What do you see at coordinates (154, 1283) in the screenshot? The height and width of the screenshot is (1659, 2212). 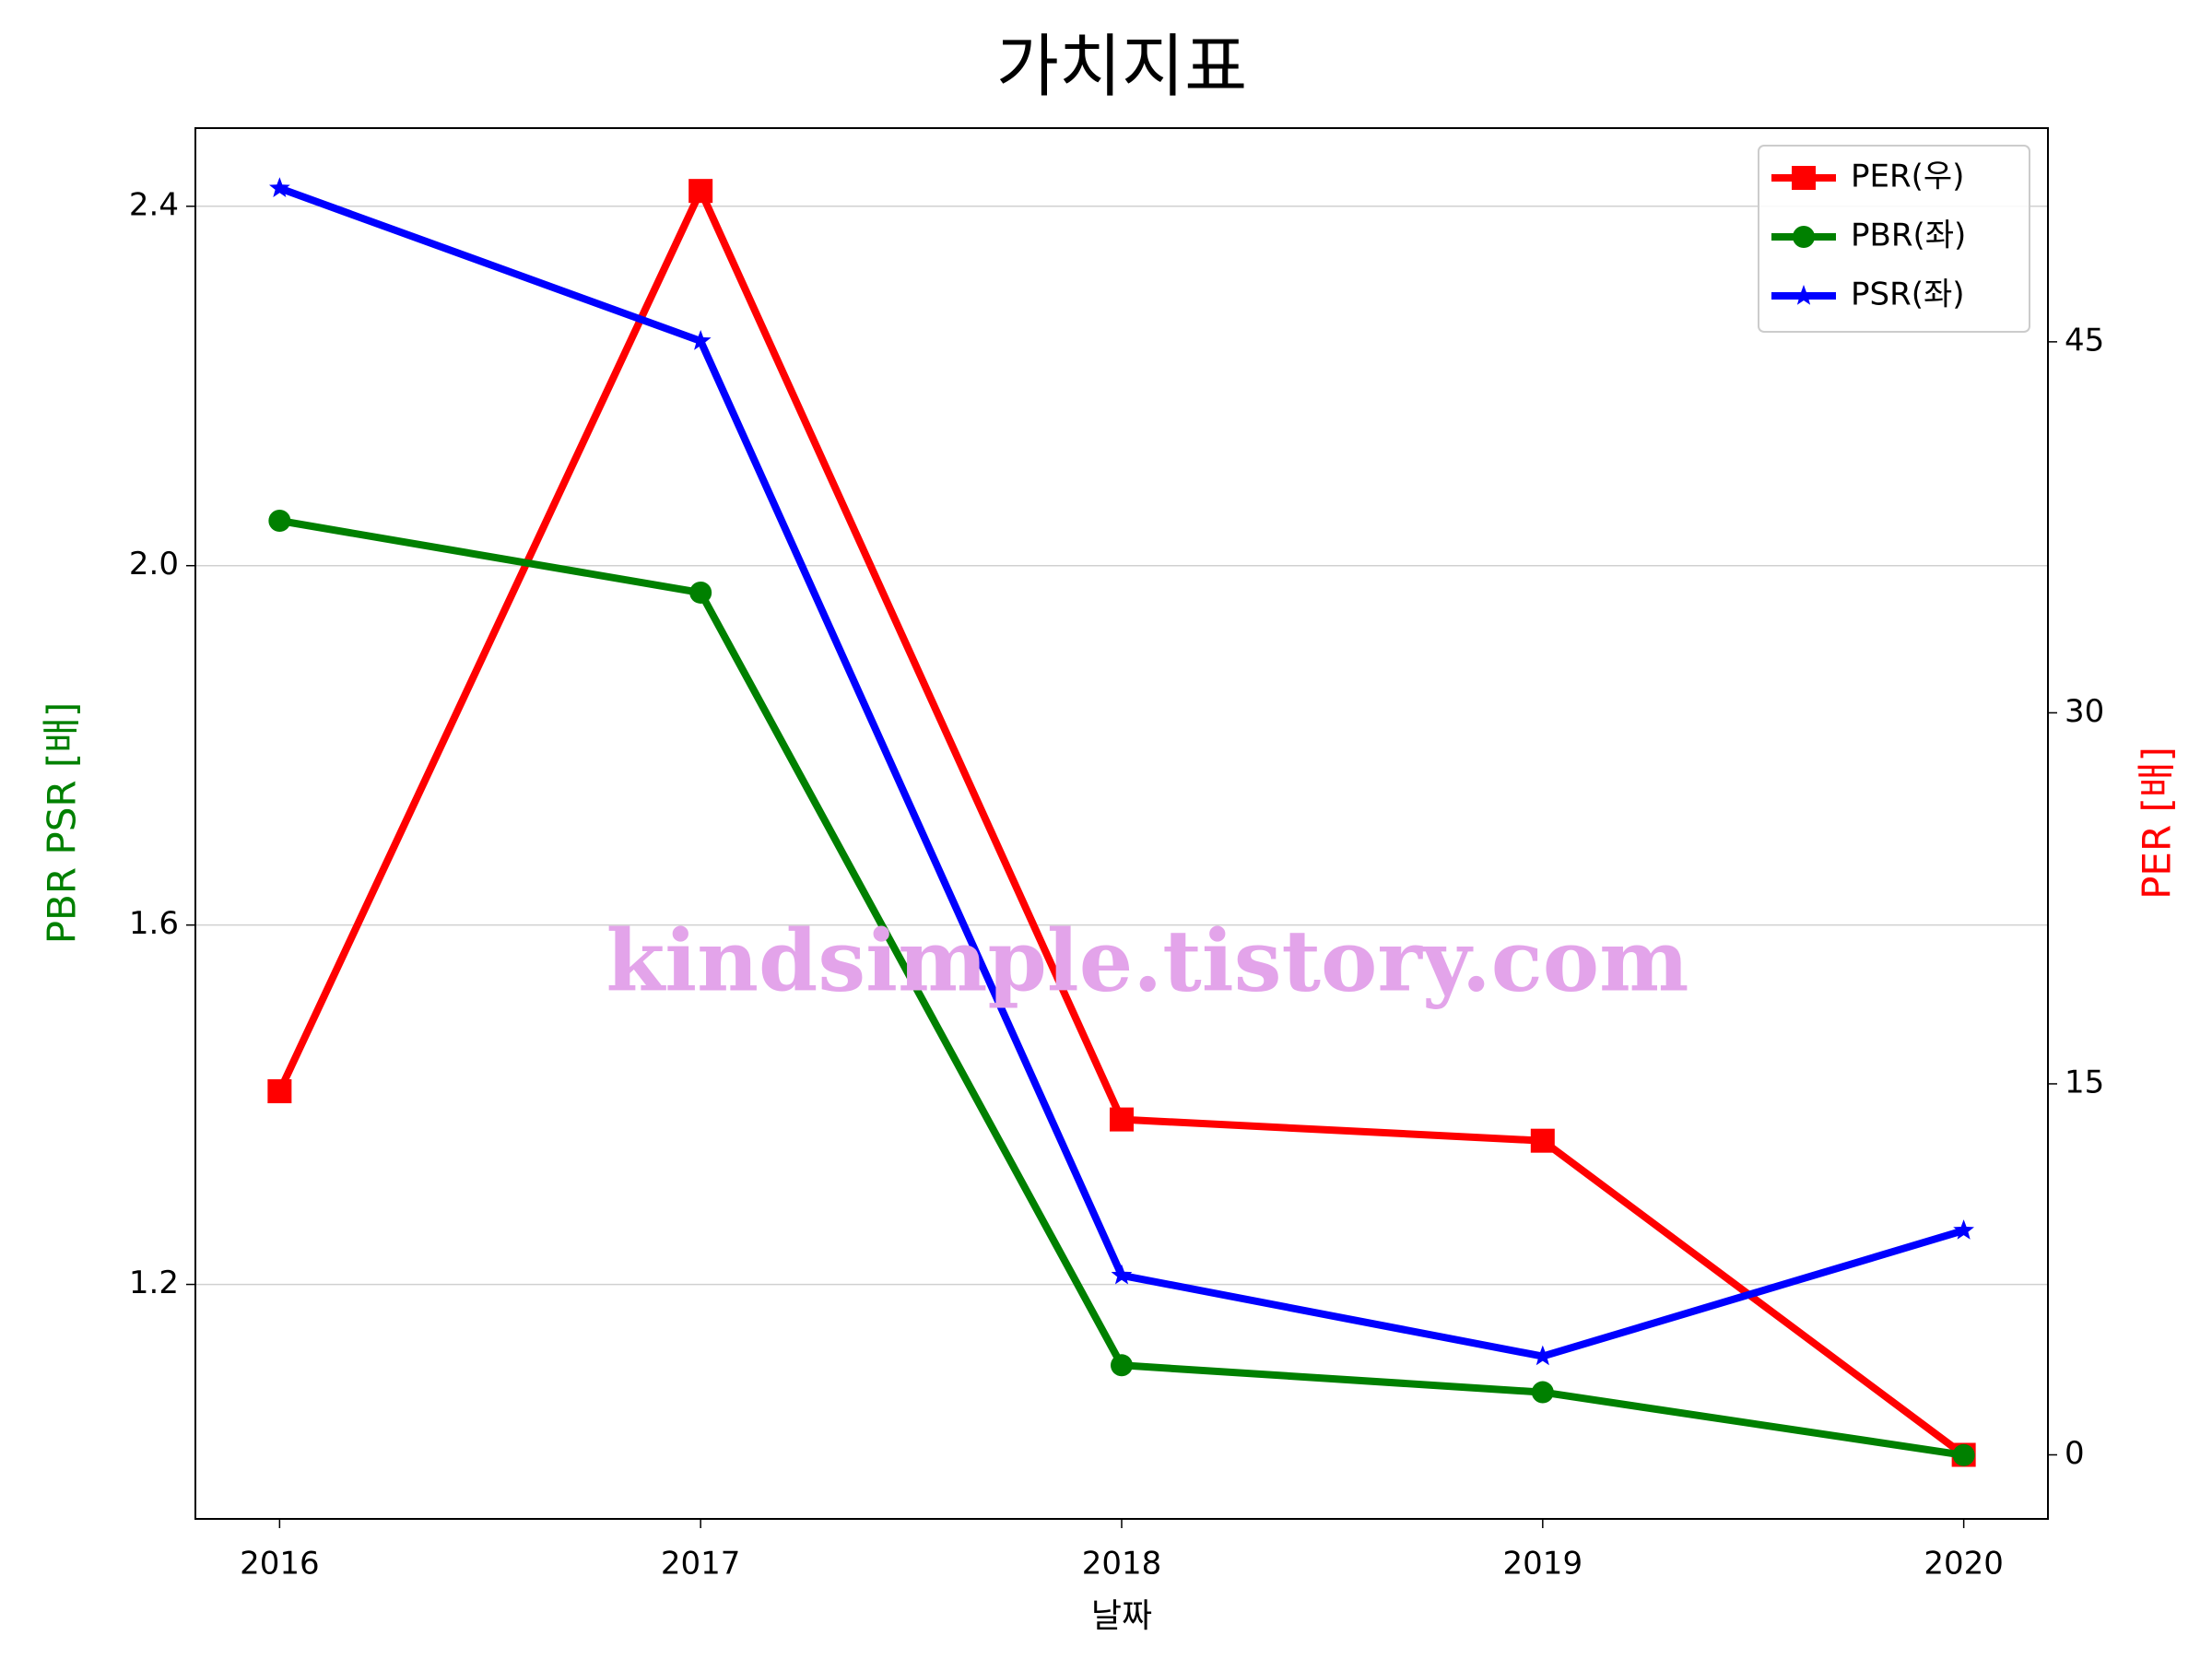 I see `y-tick-label: 1.2` at bounding box center [154, 1283].